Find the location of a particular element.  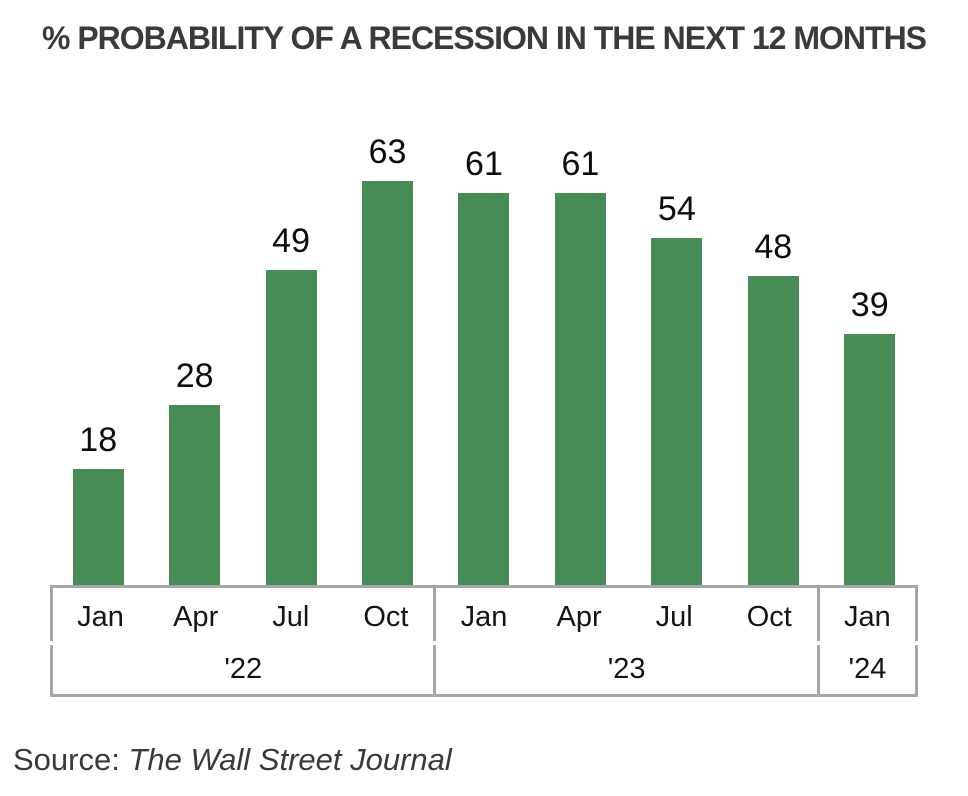

bar-value-label: 28 is located at coordinates (194, 376).